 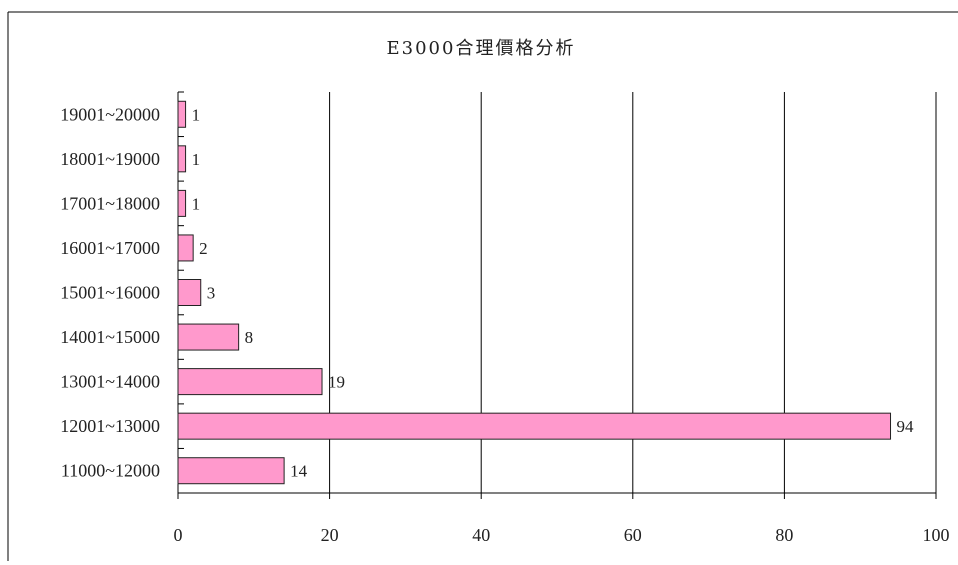 I want to click on x-tick-label: 80, so click(x=784, y=535).